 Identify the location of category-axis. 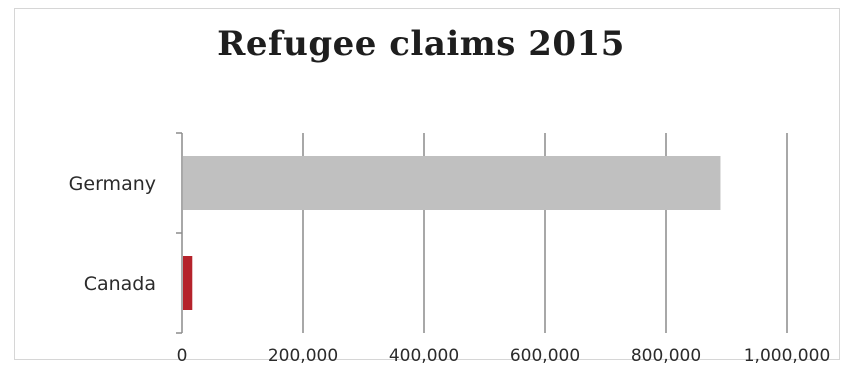
(179, 233).